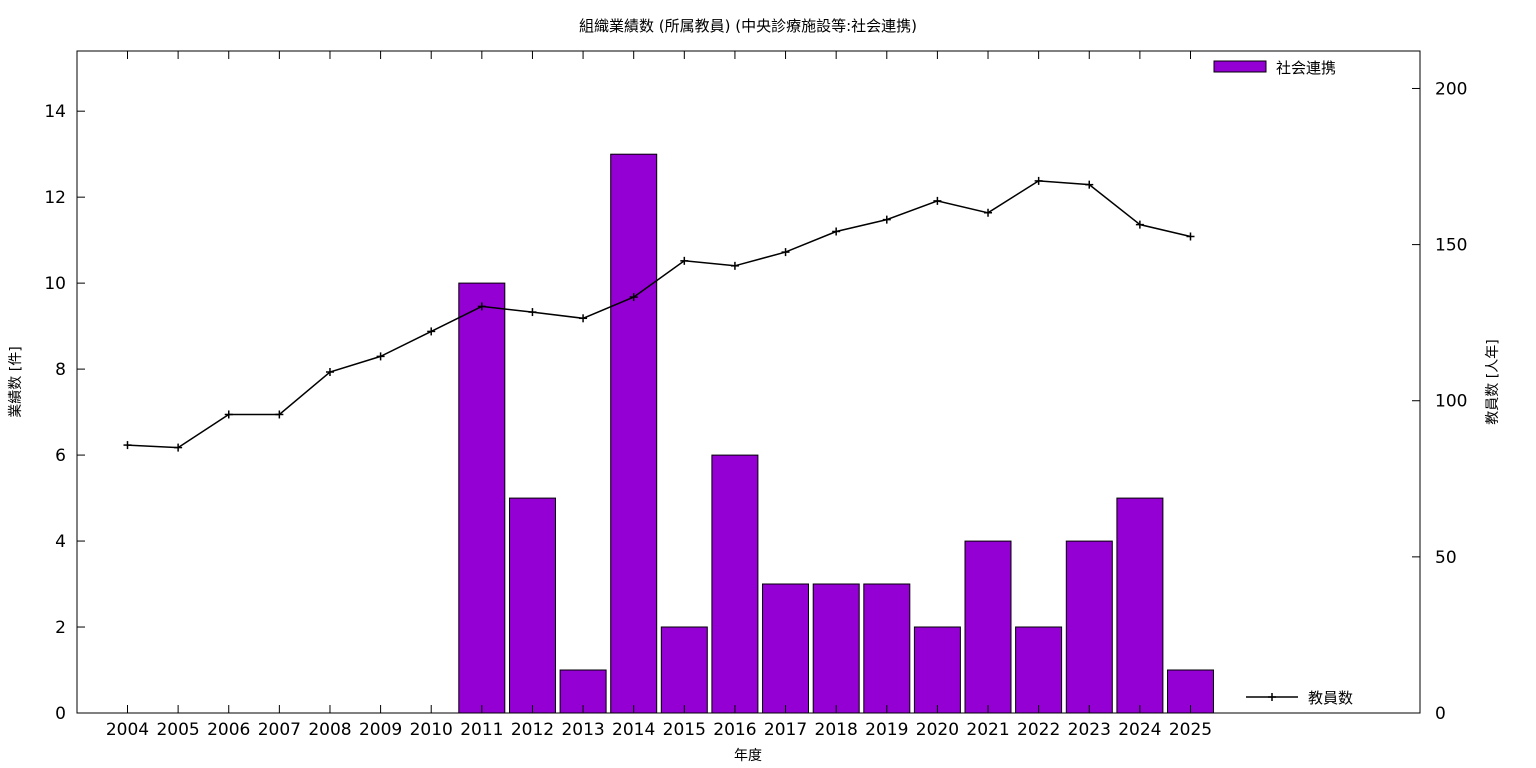  Describe the element at coordinates (836, 648) in the screenshot. I see `bar-2018` at that location.